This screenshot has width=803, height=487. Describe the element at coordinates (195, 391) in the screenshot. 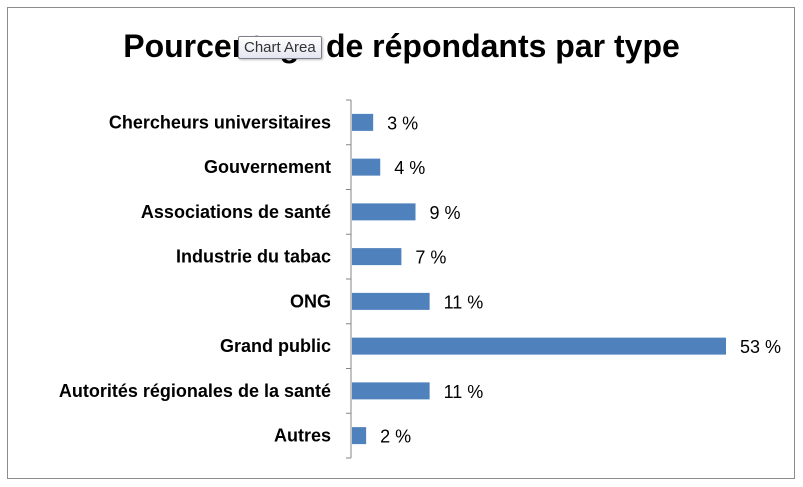

I see `category-label: Autorités régionales de la santé` at that location.